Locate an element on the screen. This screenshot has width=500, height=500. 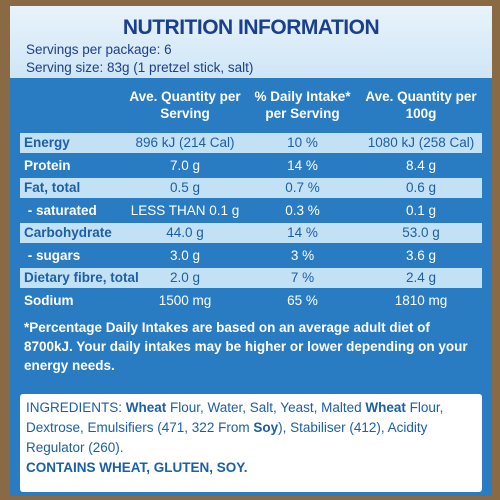
nutrient-name: - sugars is located at coordinates (52, 255).